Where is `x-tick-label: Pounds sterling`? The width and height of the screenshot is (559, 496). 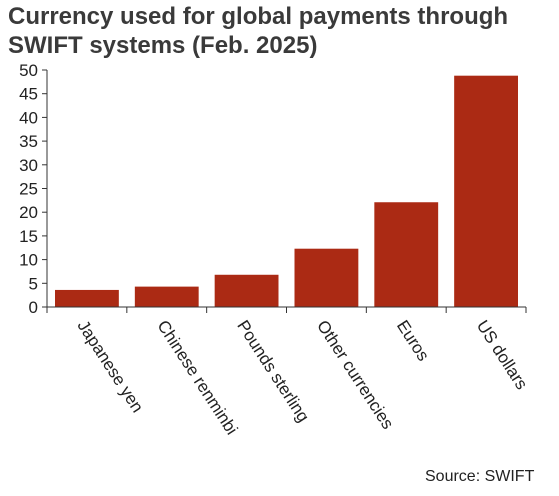
x-tick-label: Pounds sterling is located at coordinates (273, 371).